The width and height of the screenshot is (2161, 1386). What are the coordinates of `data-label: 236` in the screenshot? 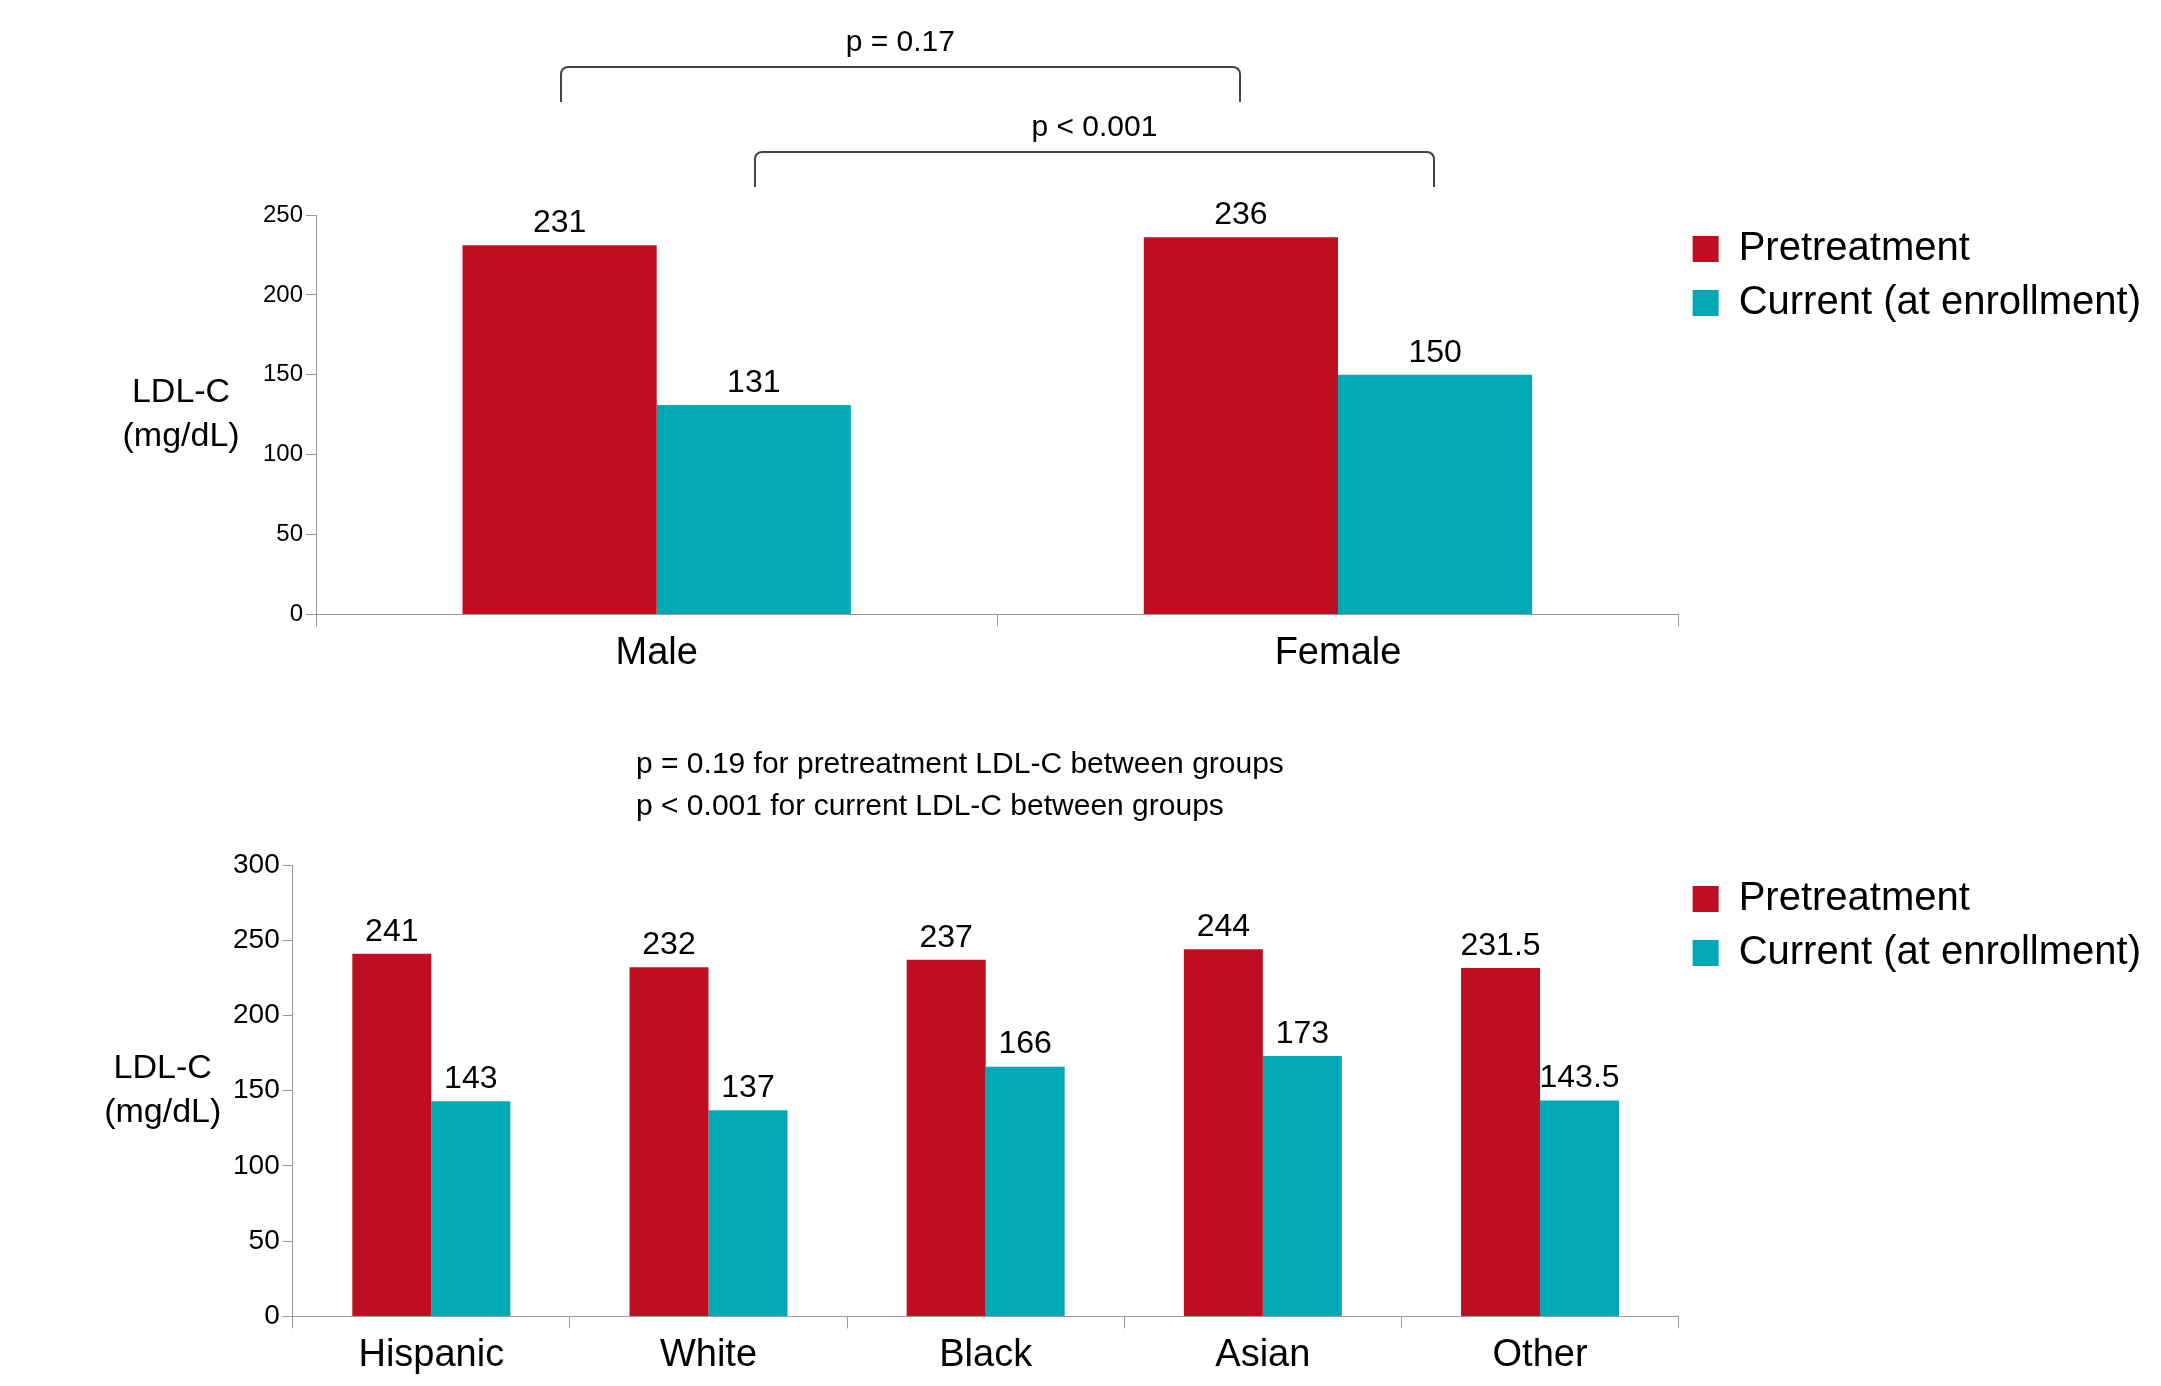 It's located at (1241, 213).